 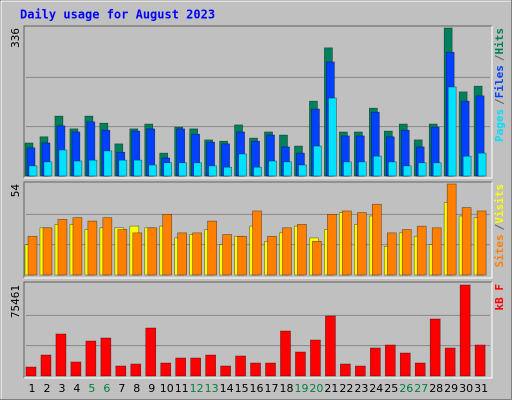 What do you see at coordinates (197, 388) in the screenshot?
I see `x-tick-label: 12` at bounding box center [197, 388].